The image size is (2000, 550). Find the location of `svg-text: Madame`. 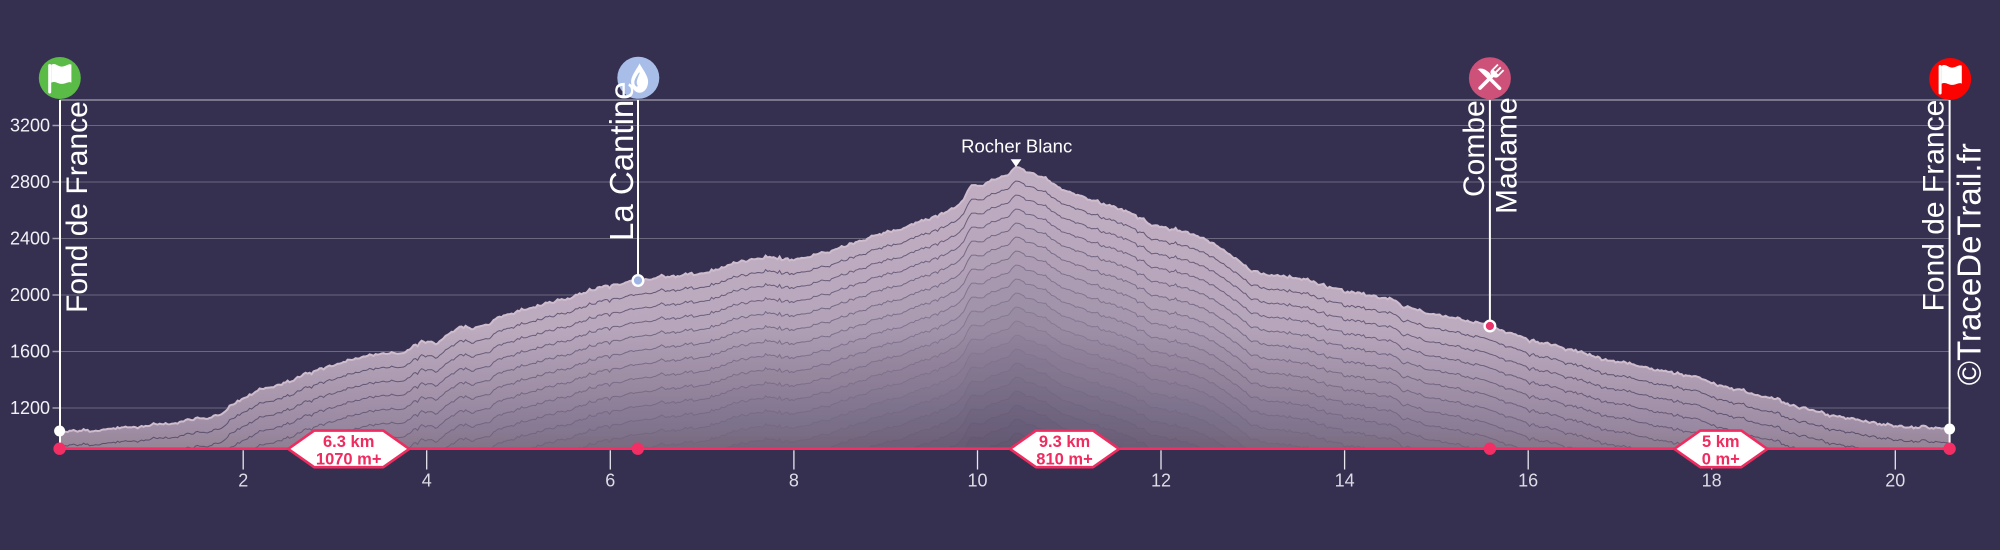

svg-text: Madame is located at coordinates (1507, 155).